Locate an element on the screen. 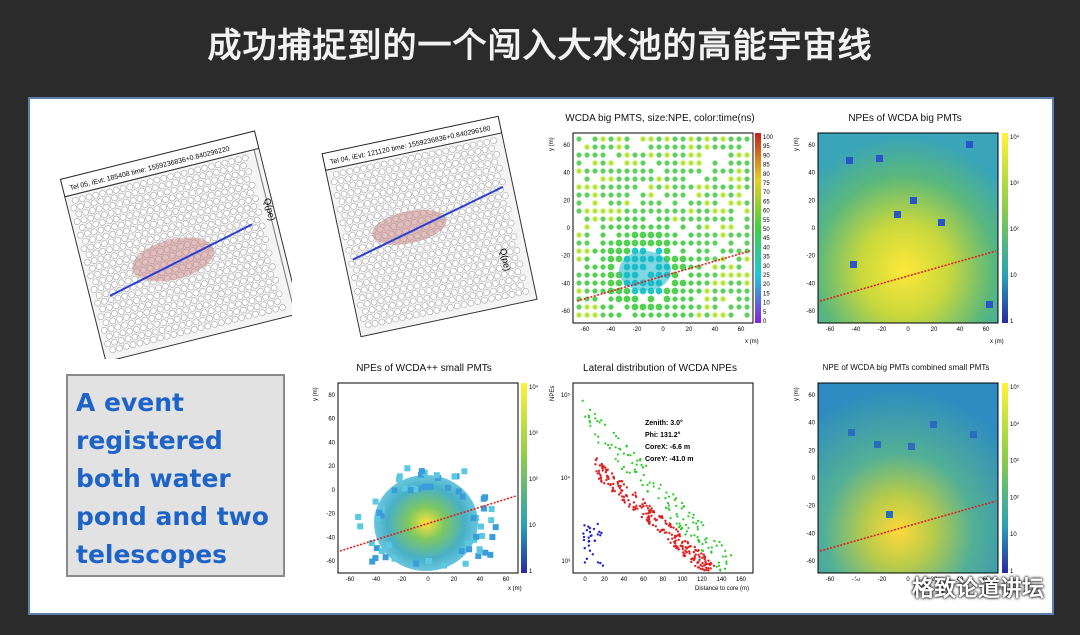 Image resolution: width=1080 pixels, height=635 pixels. big-ytick: -60 is located at coordinates (810, 312).